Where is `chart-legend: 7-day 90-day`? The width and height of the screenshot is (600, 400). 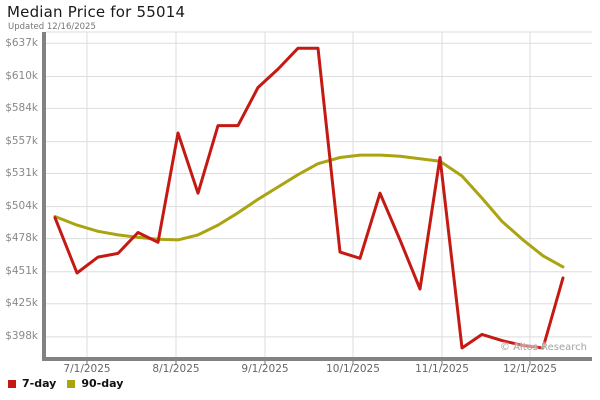 chart-legend: 7-day 90-day is located at coordinates (65, 383).